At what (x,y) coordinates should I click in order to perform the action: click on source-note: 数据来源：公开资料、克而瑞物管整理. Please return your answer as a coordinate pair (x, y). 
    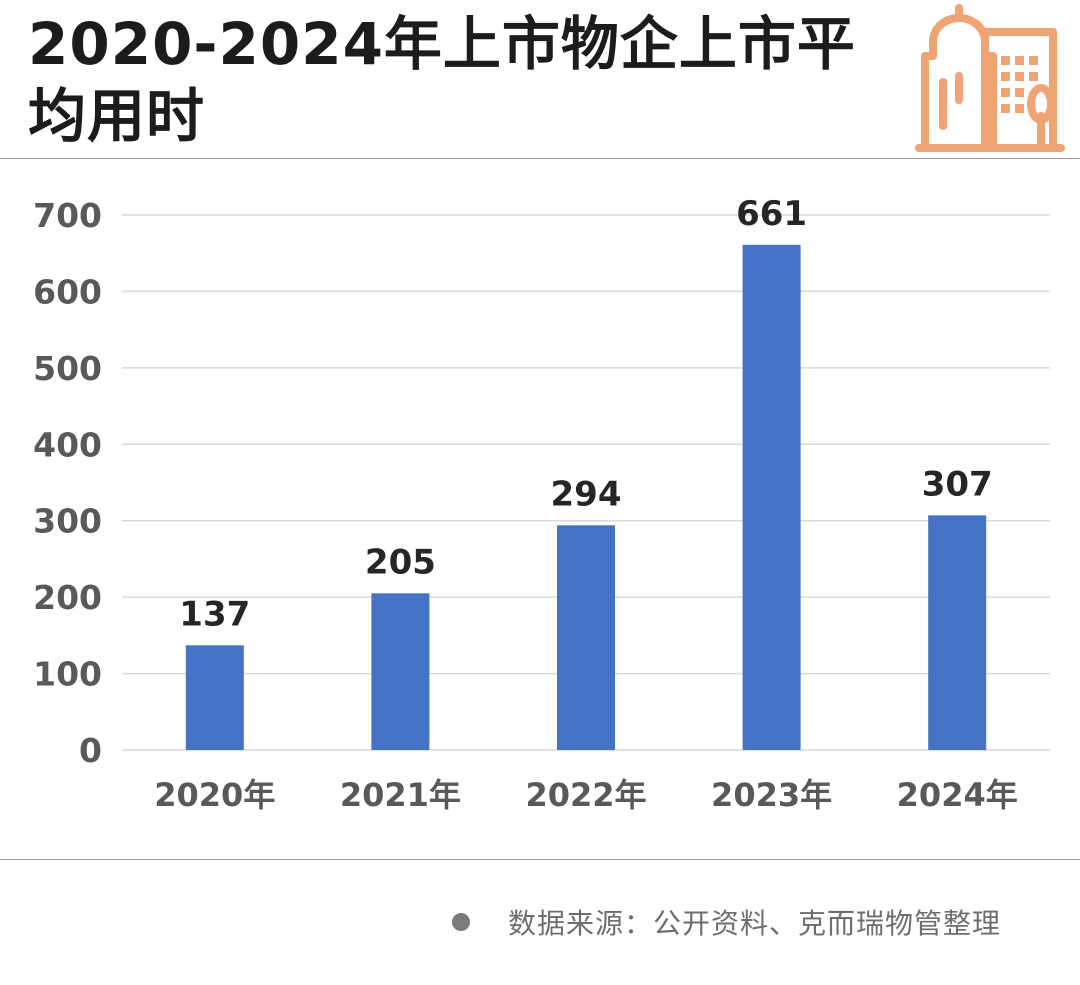
    Looking at the image, I should click on (726, 922).